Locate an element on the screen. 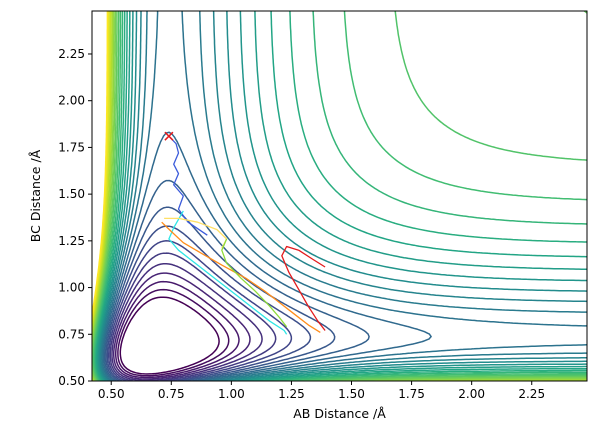  x-axis-ticks: 0.50 0.75 1.00 1.25 1.50 1.75 2.00 2.25 is located at coordinates (321, 391).